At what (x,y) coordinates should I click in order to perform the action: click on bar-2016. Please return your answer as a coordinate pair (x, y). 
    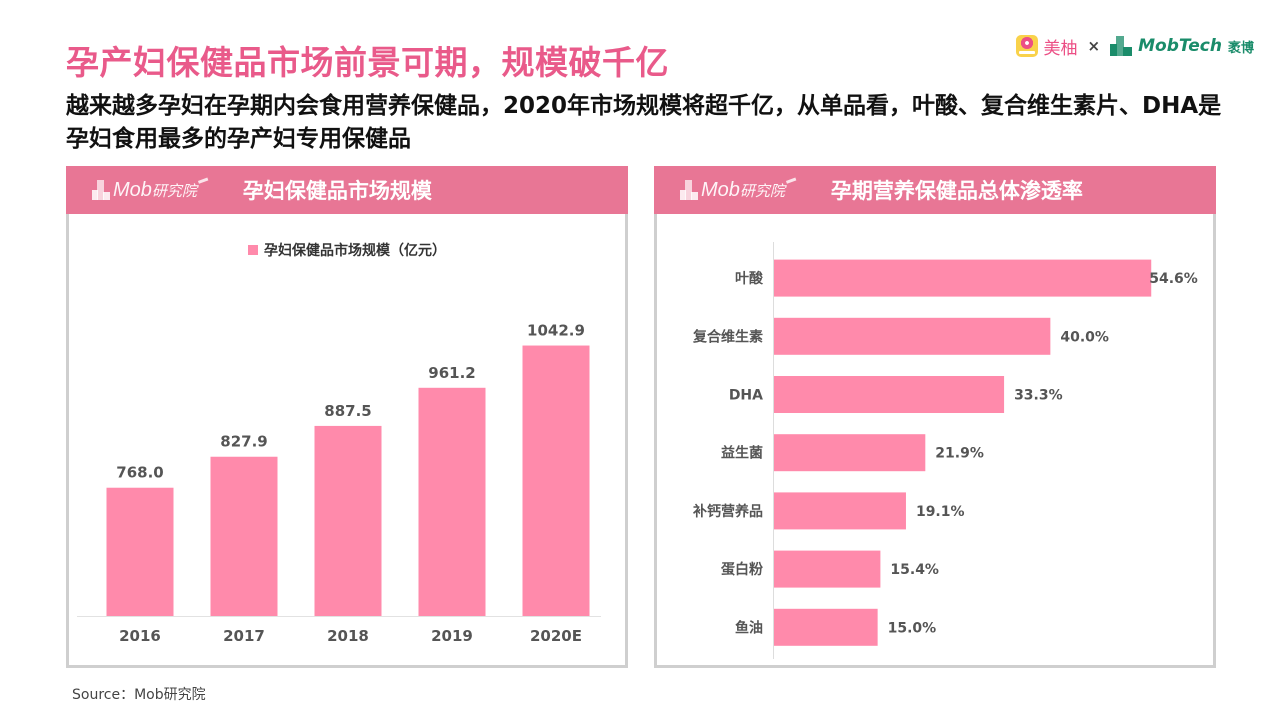
    Looking at the image, I should click on (140, 551).